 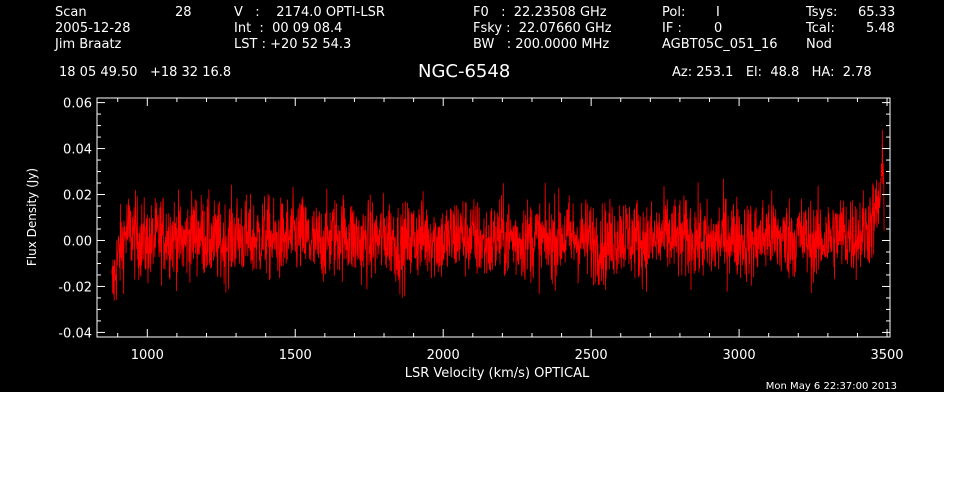 What do you see at coordinates (497, 373) in the screenshot?
I see `x-axis-label: LSR Velocity (km/s) OPTICAL` at bounding box center [497, 373].